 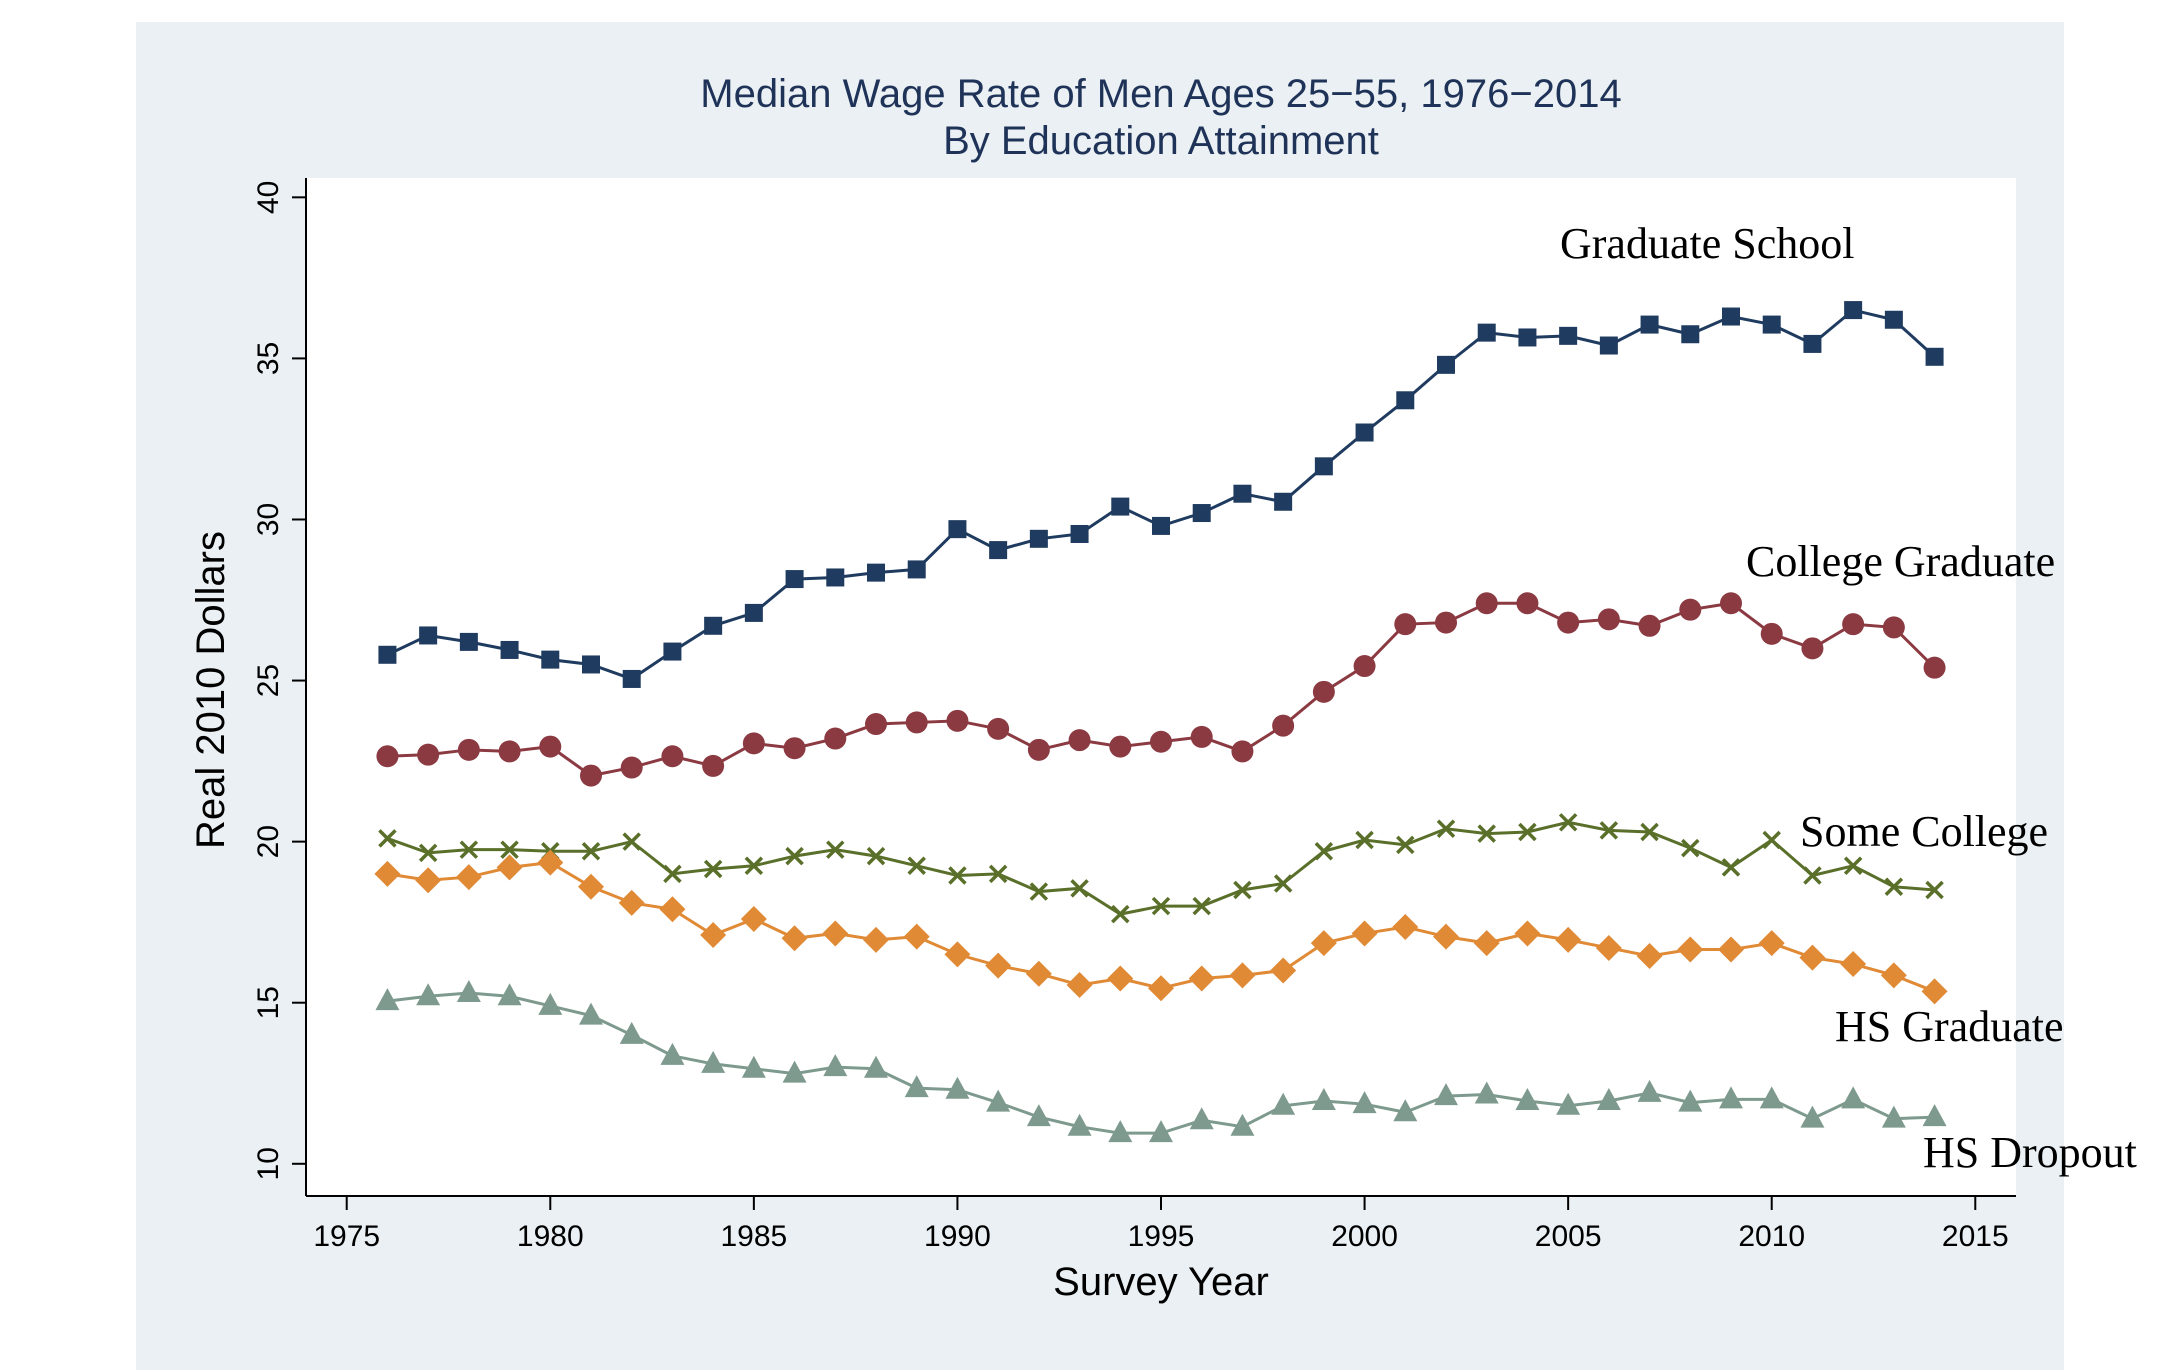 I want to click on y-axis-title: Real 2010 Dollars, so click(x=211, y=690).